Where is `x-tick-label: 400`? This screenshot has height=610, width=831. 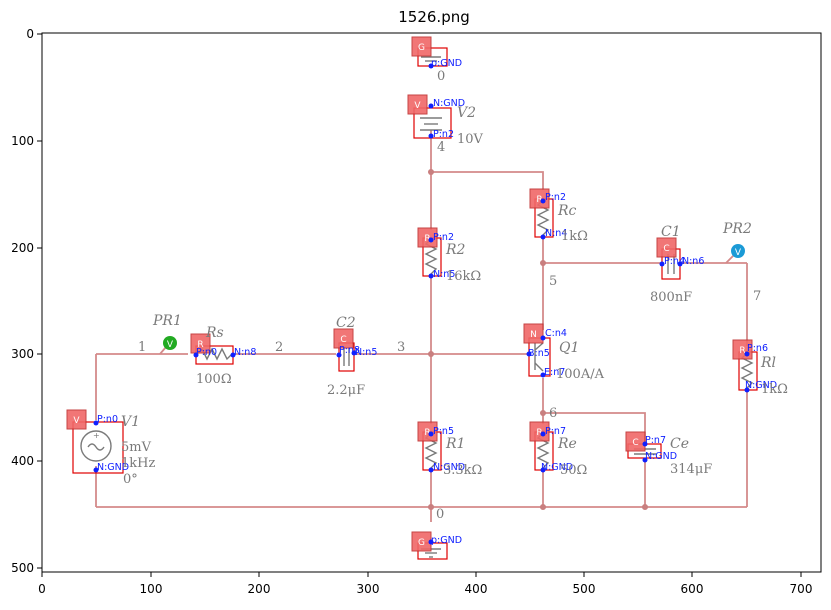
x-tick-label: 400 is located at coordinates (476, 589).